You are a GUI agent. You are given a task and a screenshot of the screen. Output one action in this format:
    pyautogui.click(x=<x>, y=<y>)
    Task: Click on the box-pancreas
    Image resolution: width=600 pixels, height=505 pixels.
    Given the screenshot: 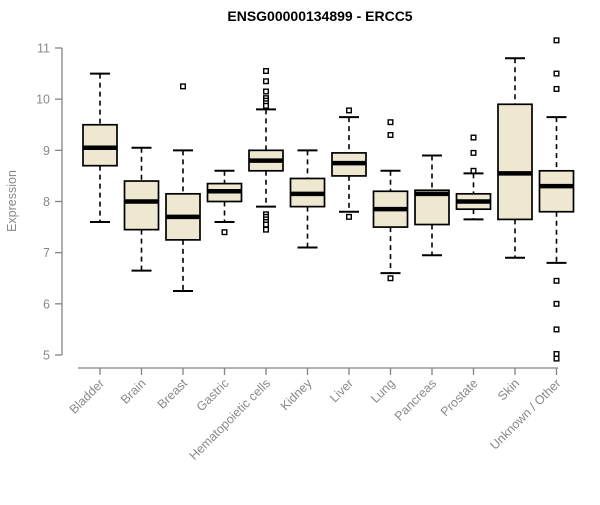 What is the action you would take?
    pyautogui.click(x=432, y=205)
    